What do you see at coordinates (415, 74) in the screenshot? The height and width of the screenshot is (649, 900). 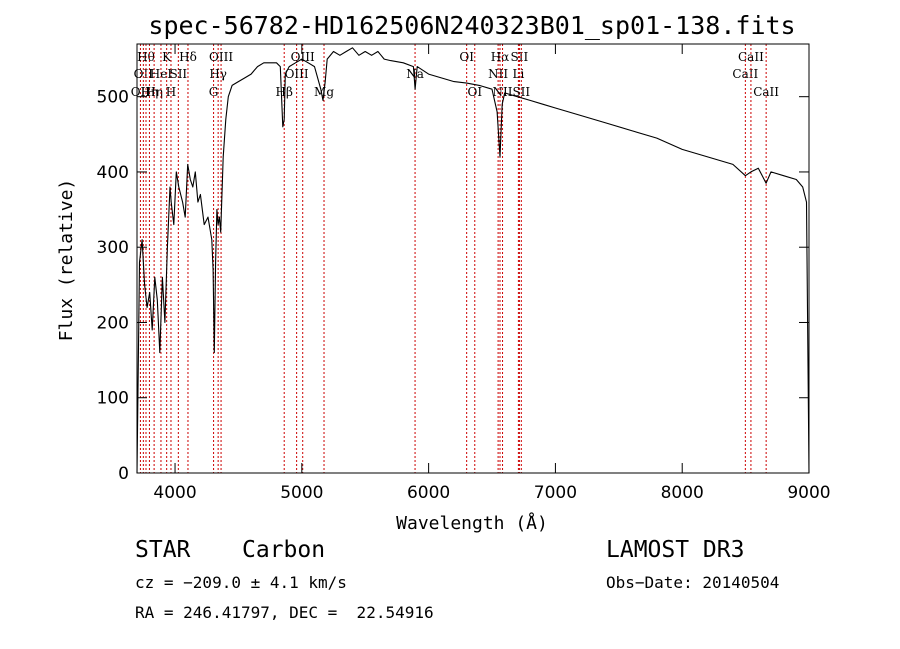 I see `line-marker-label-17: Na` at bounding box center [415, 74].